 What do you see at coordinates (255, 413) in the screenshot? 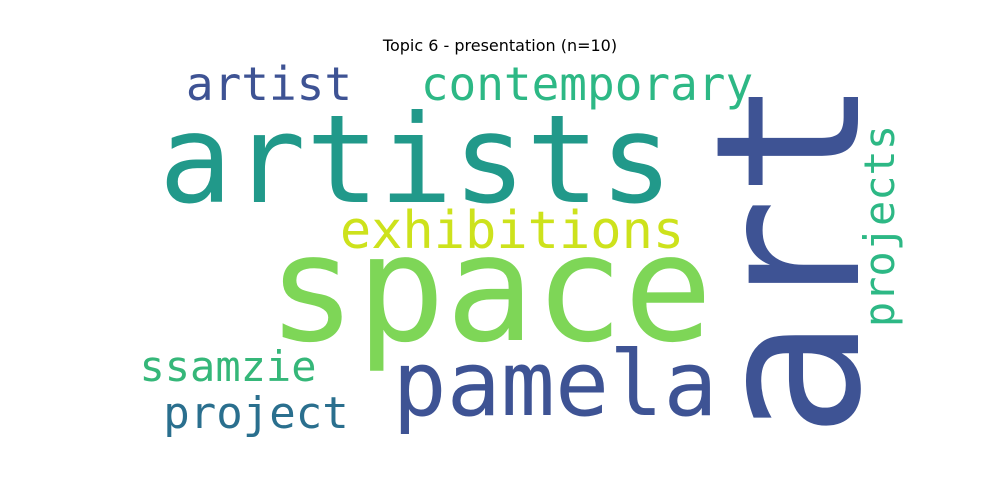
I see `word-project: project` at bounding box center [255, 413].